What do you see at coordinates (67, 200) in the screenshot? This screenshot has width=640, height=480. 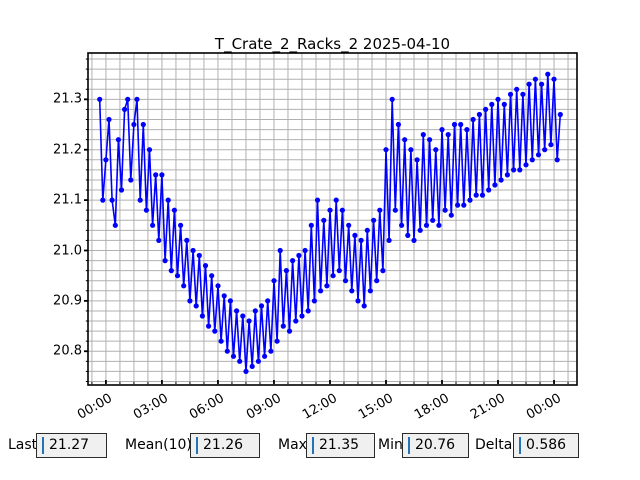 I see `y-tick-label: 21.1` at bounding box center [67, 200].